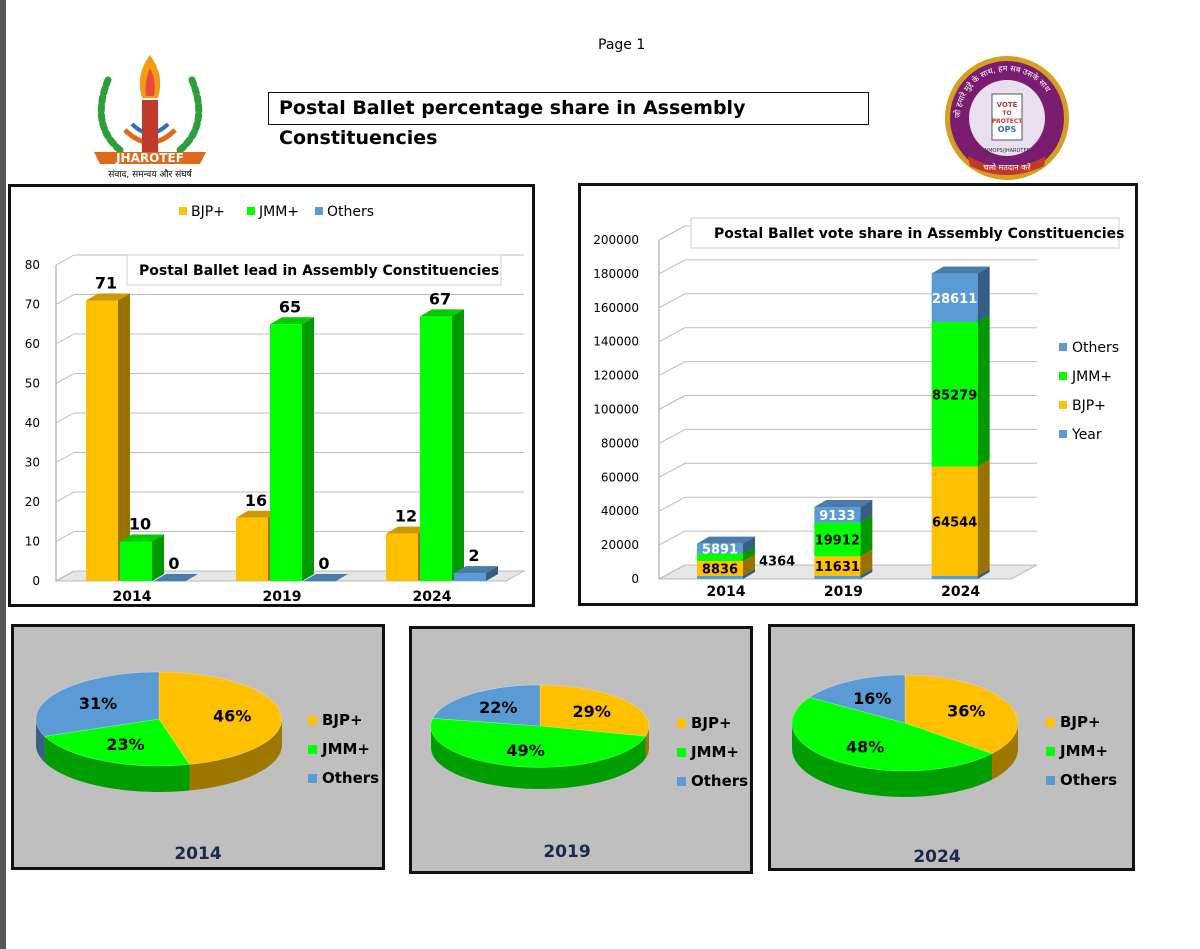 This screenshot has height=949, width=1200. I want to click on bar-jmm-2024-top, so click(442, 313).